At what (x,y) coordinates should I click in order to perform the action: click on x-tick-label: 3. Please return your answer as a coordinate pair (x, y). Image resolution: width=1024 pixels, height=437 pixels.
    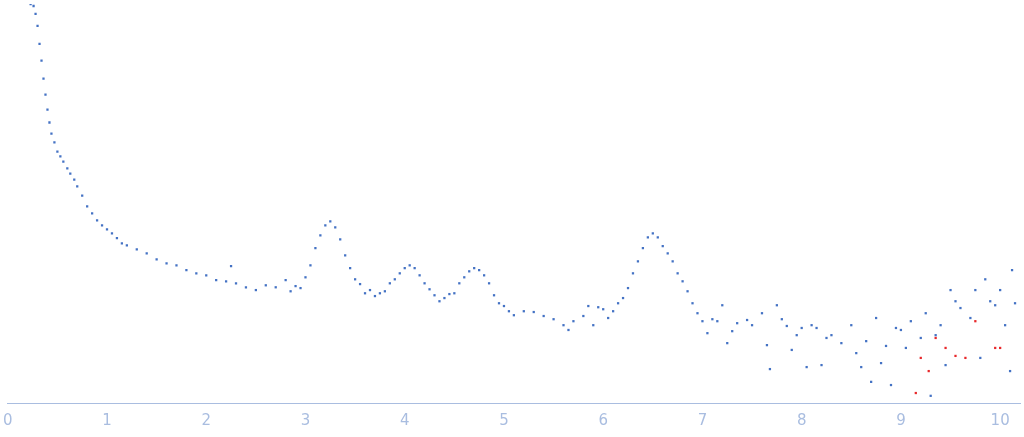
    Looking at the image, I should click on (305, 419).